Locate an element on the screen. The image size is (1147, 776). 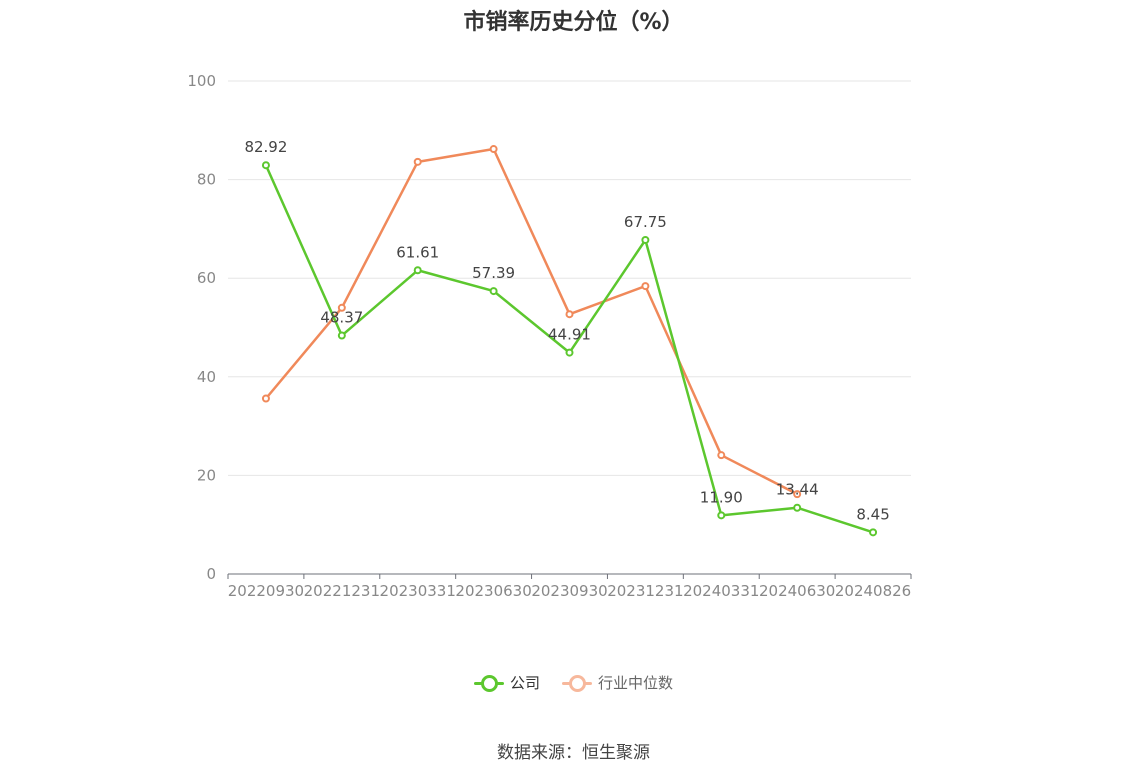
x-tick-label: 20240826 is located at coordinates (873, 591).